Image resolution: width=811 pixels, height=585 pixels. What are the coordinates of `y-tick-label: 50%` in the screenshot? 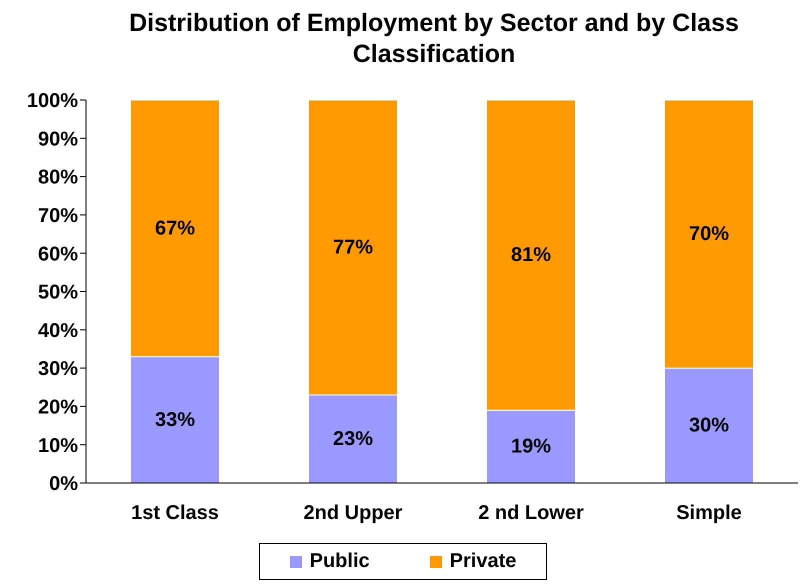 It's located at (58, 293).